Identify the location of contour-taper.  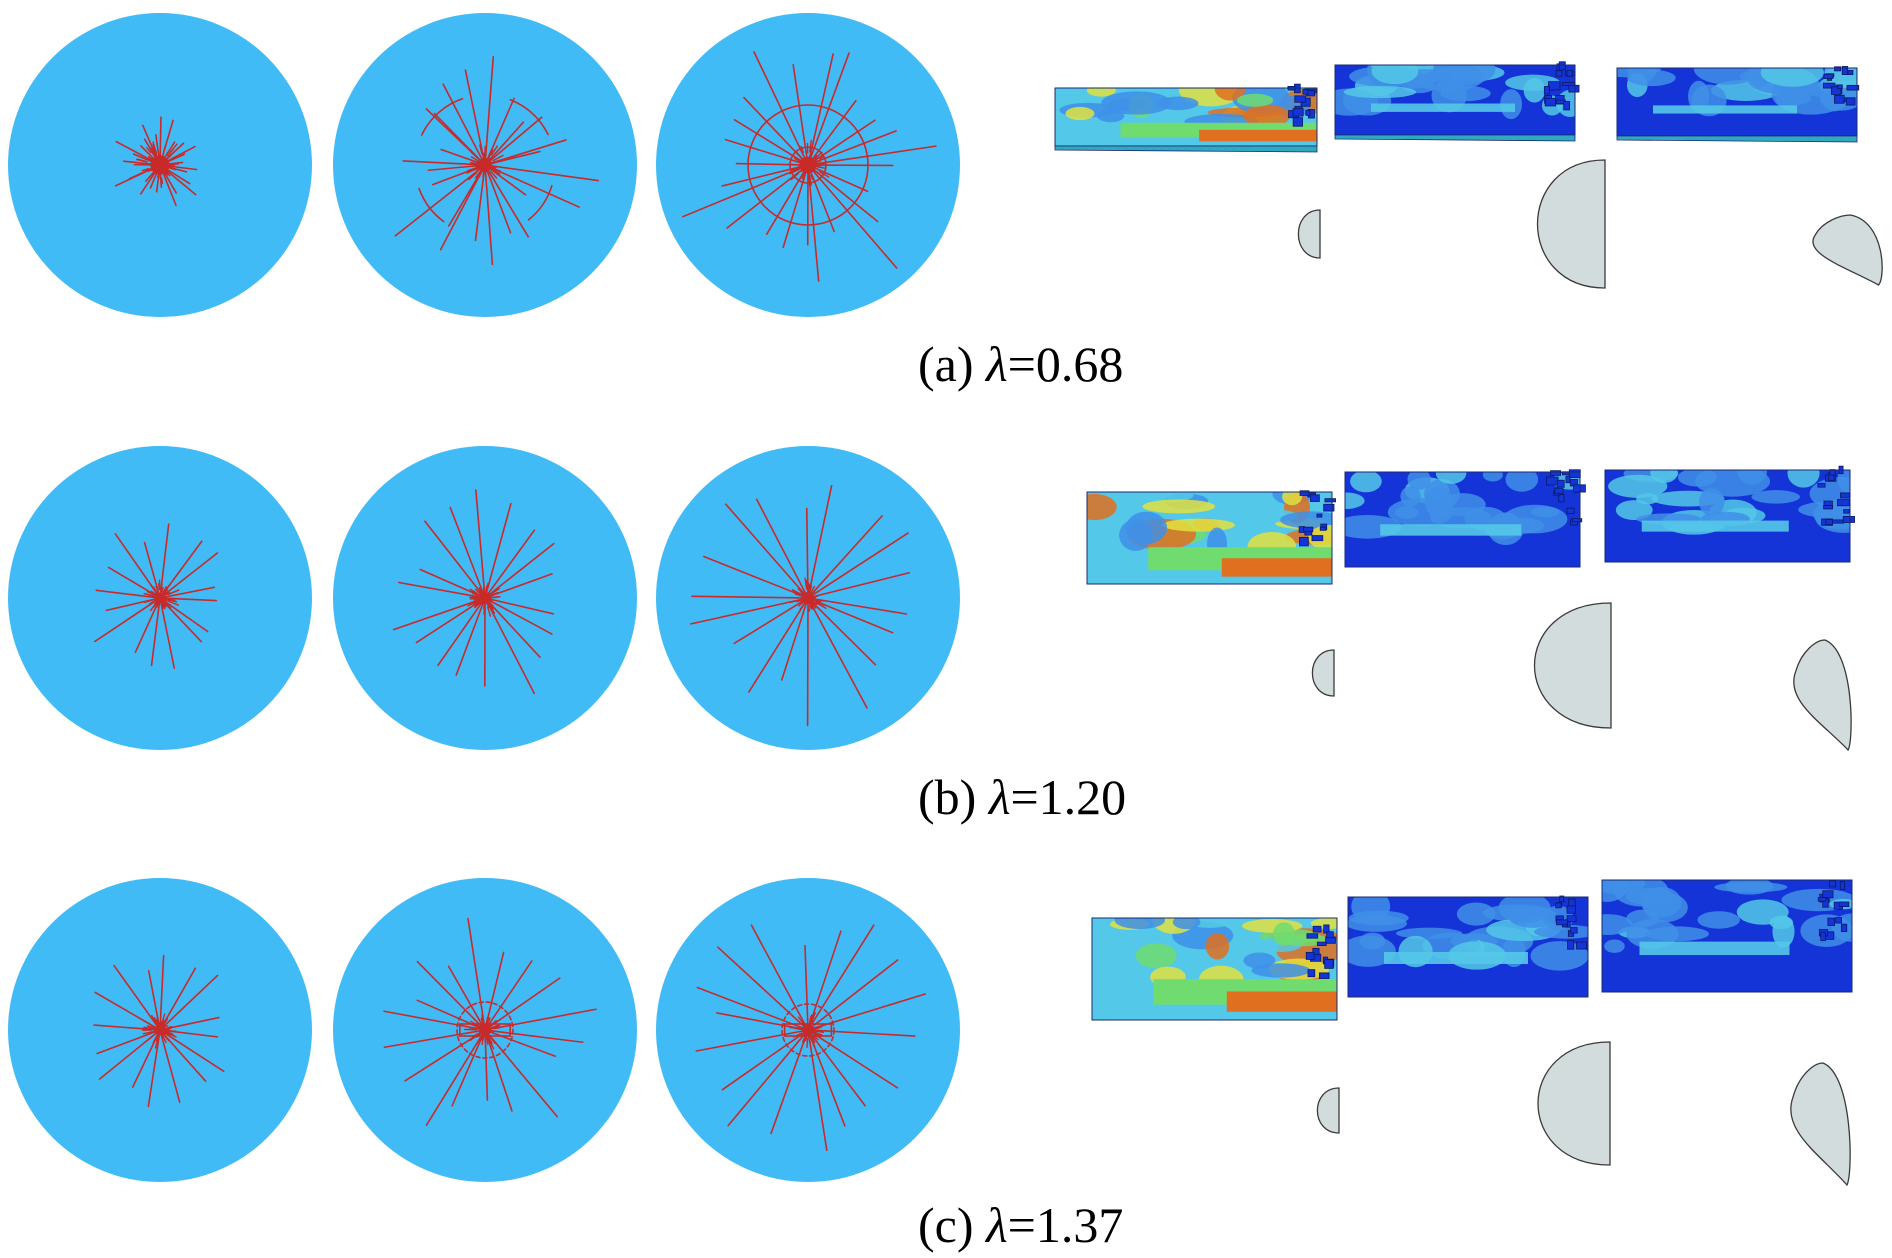
(1737, 139).